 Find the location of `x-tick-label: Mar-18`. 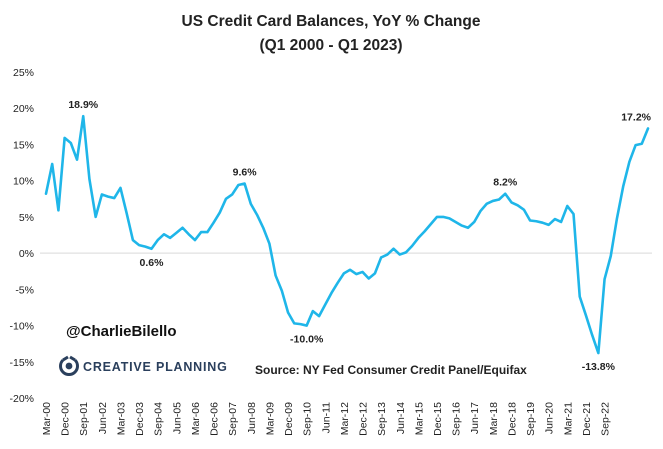

x-tick-label: Mar-18 is located at coordinates (494, 418).